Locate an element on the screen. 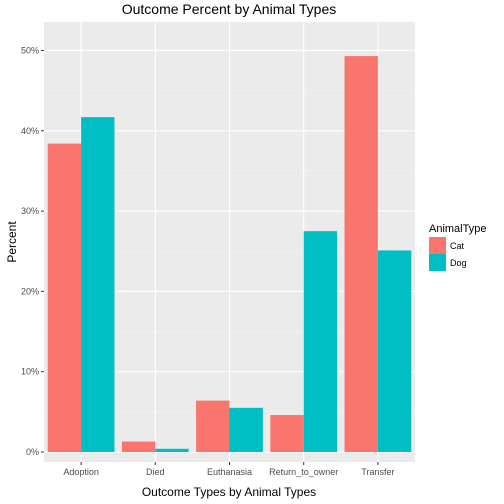 The image size is (504, 504). legend-label-cat: Cat is located at coordinates (457, 246).